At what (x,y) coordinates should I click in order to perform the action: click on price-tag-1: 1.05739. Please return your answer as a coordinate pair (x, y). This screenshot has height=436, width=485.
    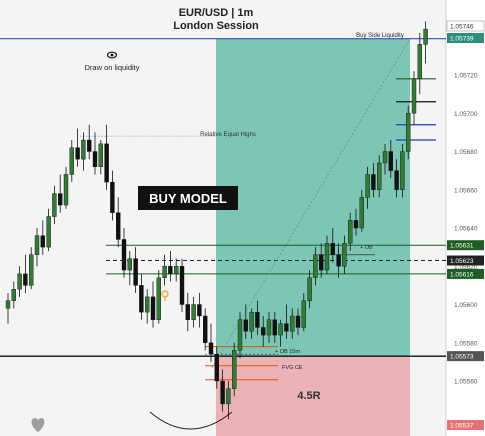
    Looking at the image, I should click on (465, 38).